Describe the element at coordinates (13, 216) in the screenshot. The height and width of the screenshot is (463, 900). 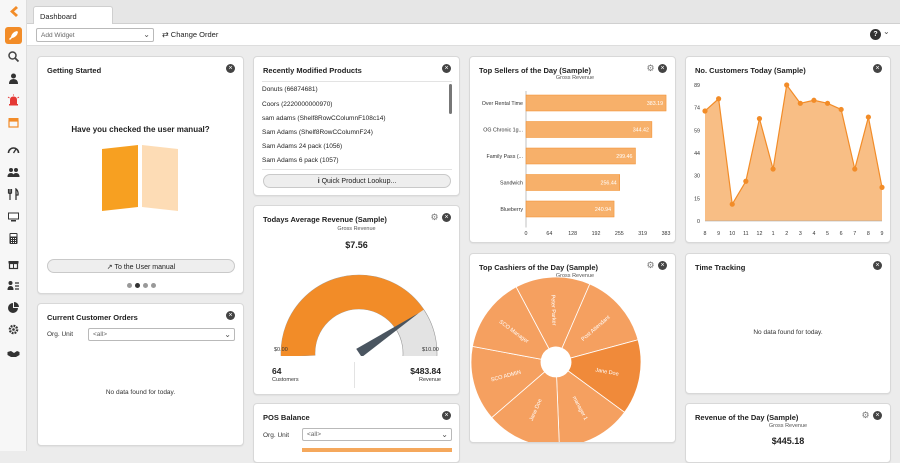
I see `monitor-icon` at that location.